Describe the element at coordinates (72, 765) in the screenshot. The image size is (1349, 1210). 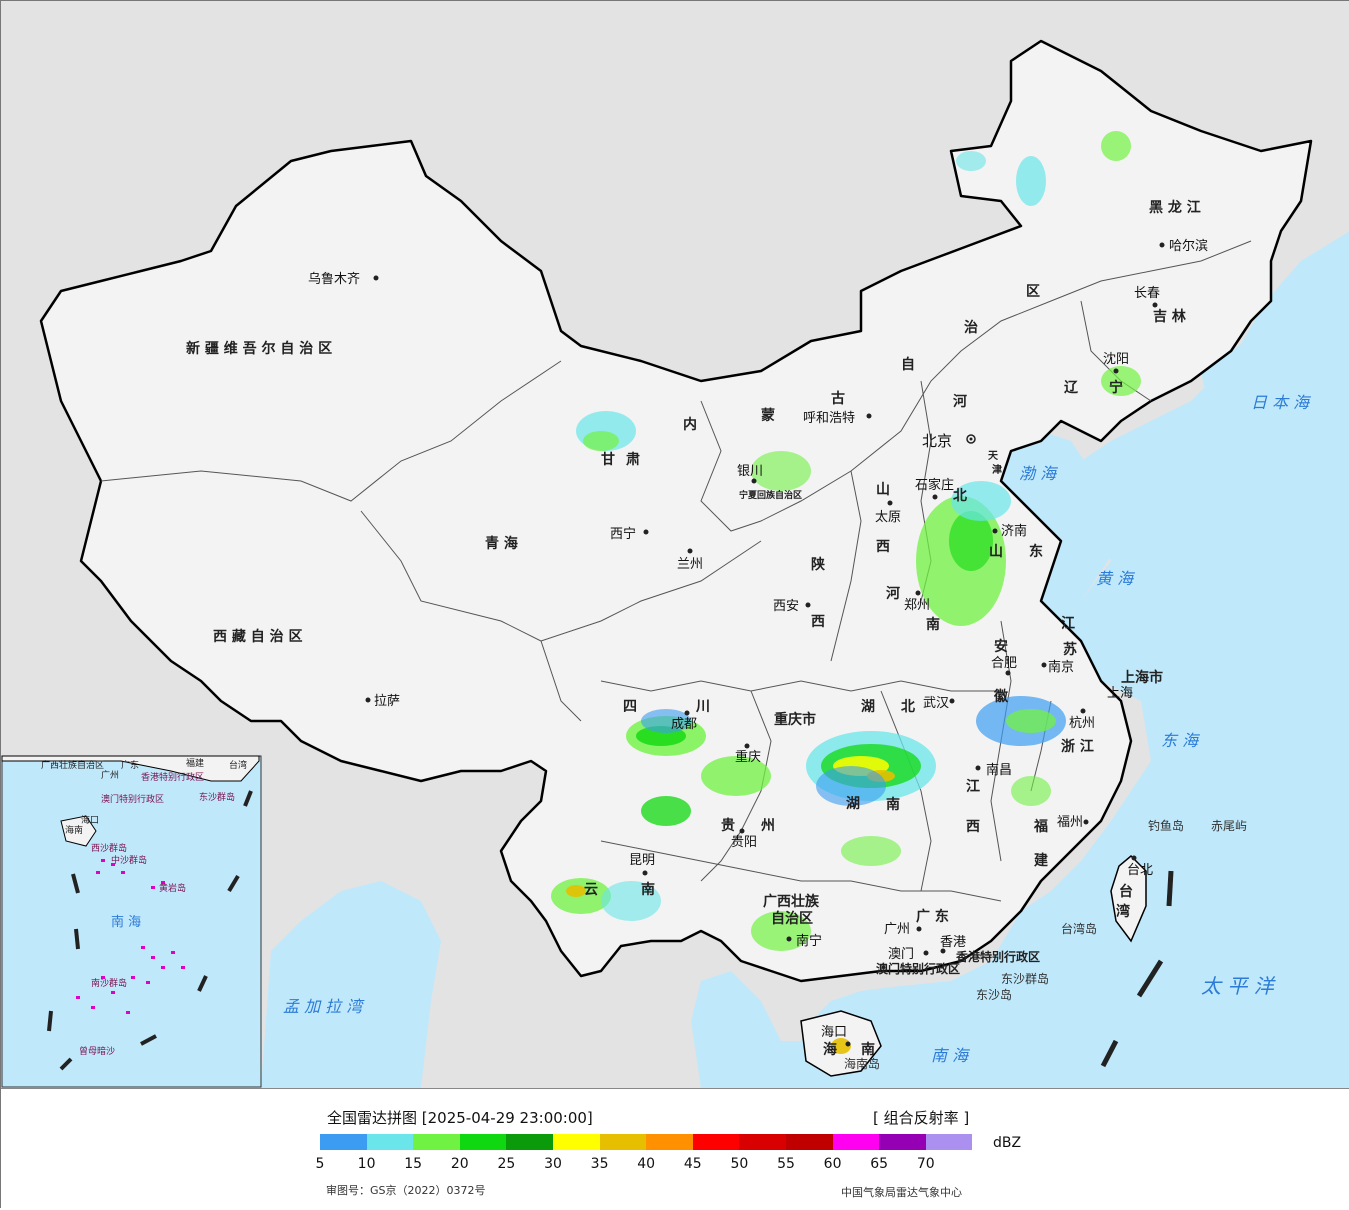
I see `inset-label: 广西壮族自治区` at that location.